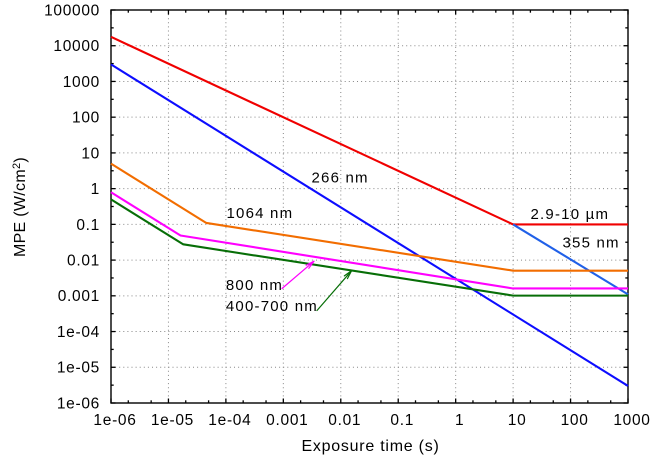 The image size is (657, 463). Describe the element at coordinates (272, 306) in the screenshot. I see `svg-text: 400-700 nm` at that location.